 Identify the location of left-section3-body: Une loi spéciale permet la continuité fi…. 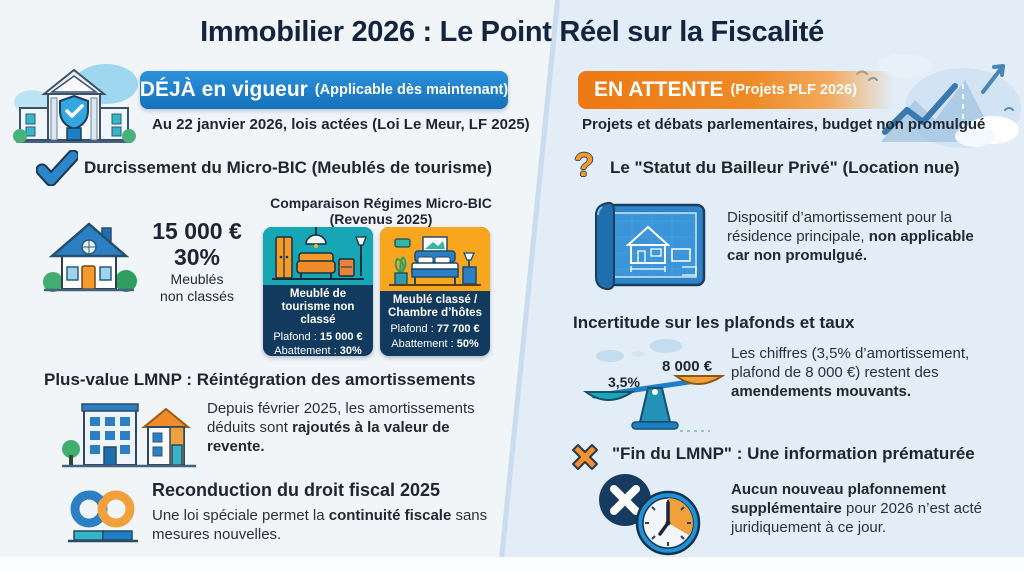
(320, 525).